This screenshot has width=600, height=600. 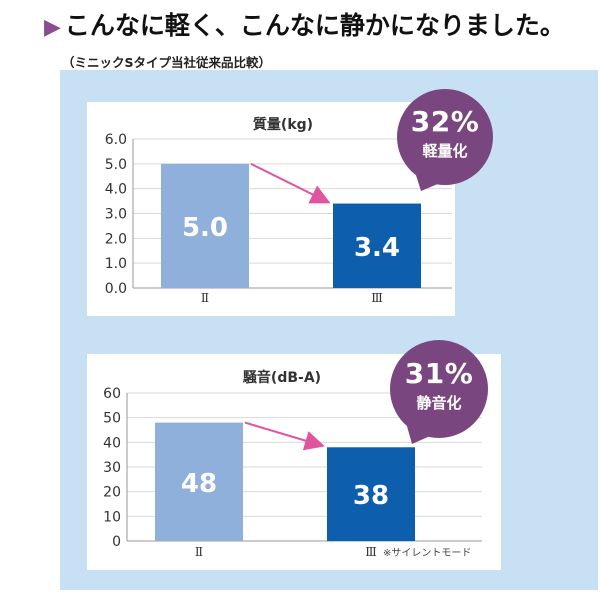 I want to click on y-tick-label: 0.0, so click(x=116, y=289).